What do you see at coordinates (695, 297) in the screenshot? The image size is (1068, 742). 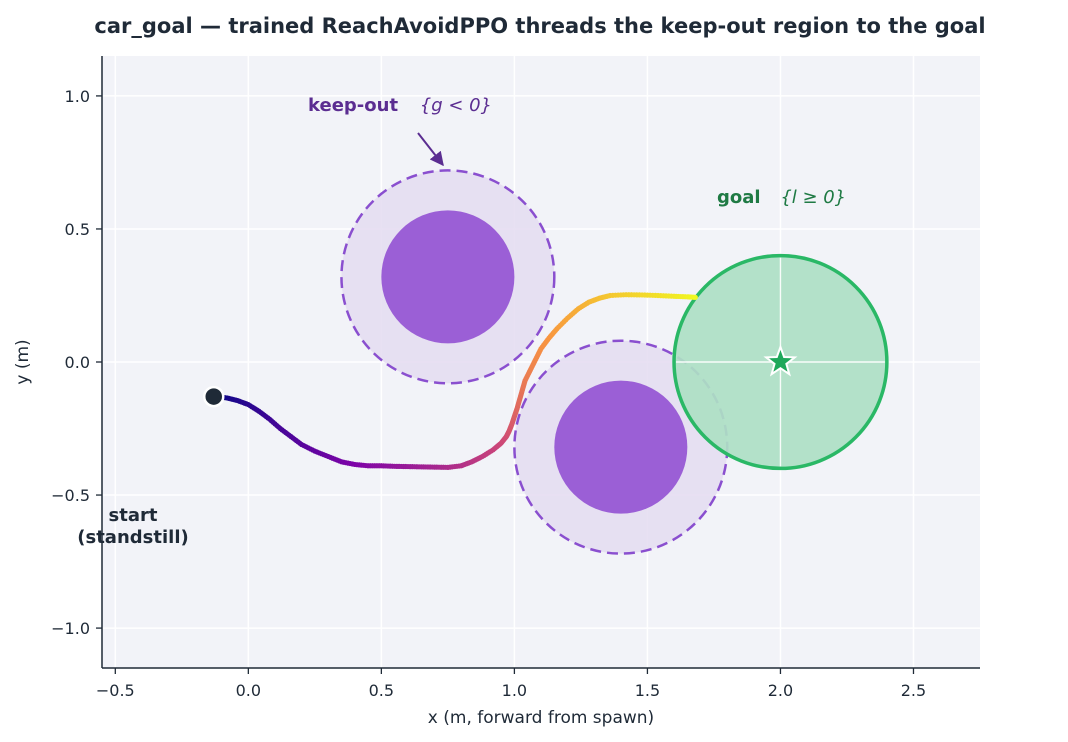 I see `trajectory-point` at bounding box center [695, 297].